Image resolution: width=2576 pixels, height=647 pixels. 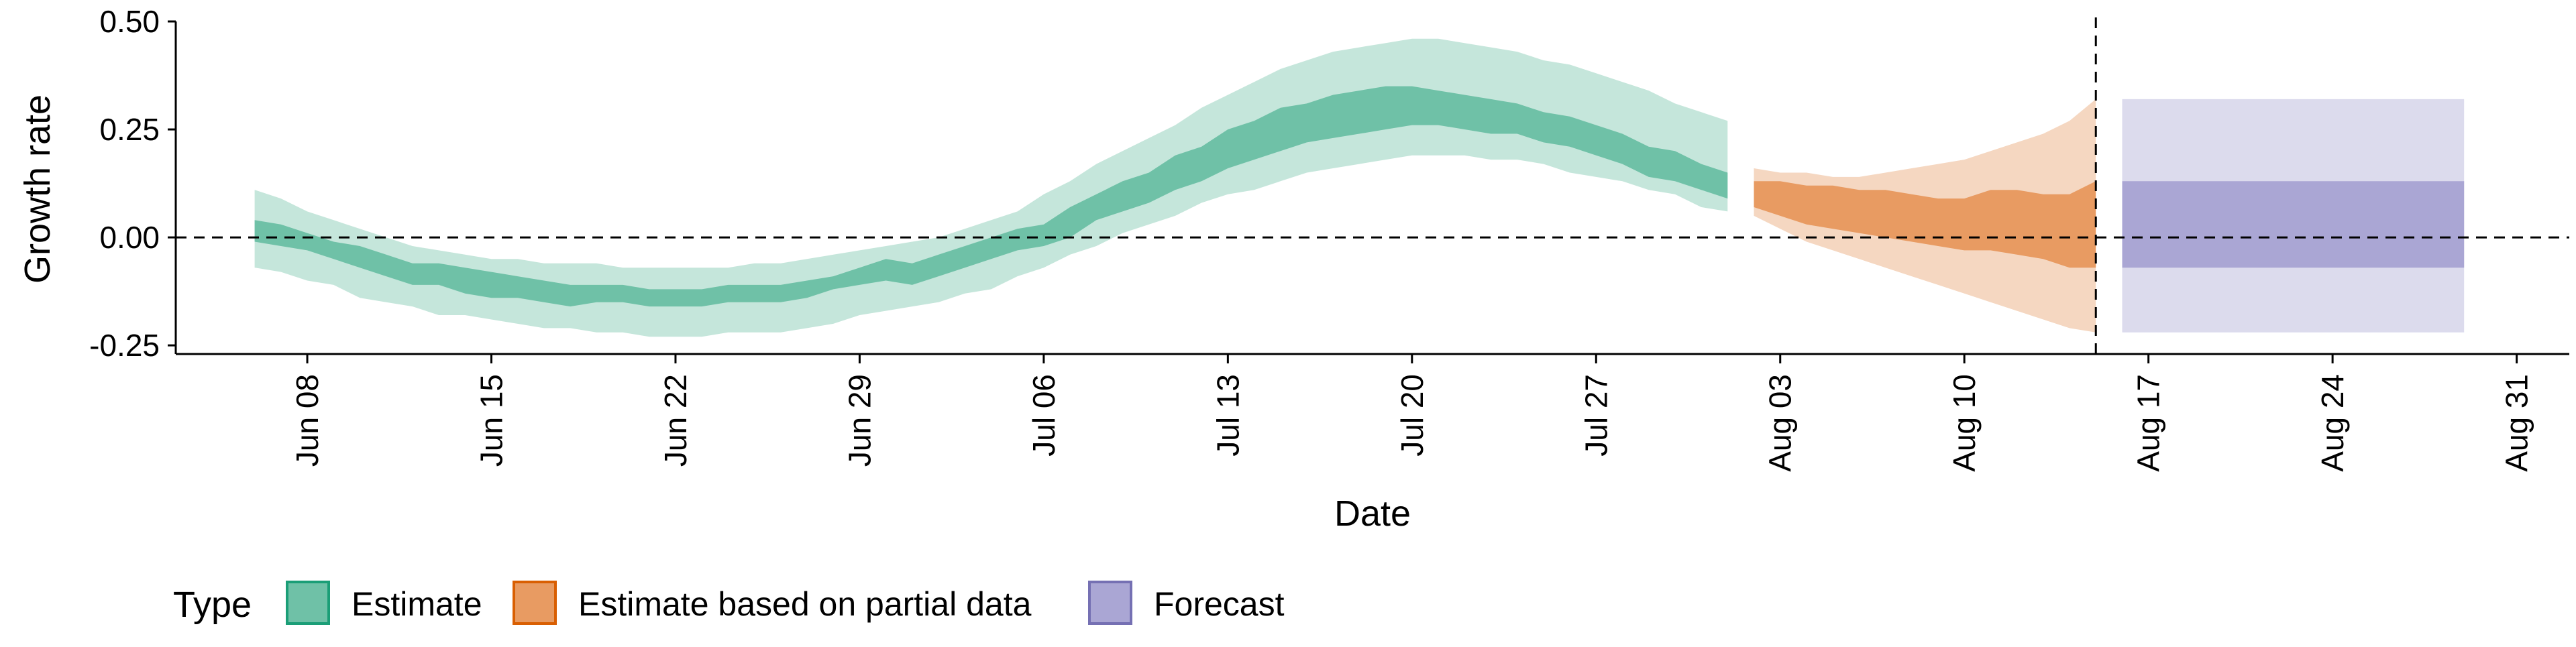 What do you see at coordinates (37, 190) in the screenshot?
I see `y-axis-title: Growth rate` at bounding box center [37, 190].